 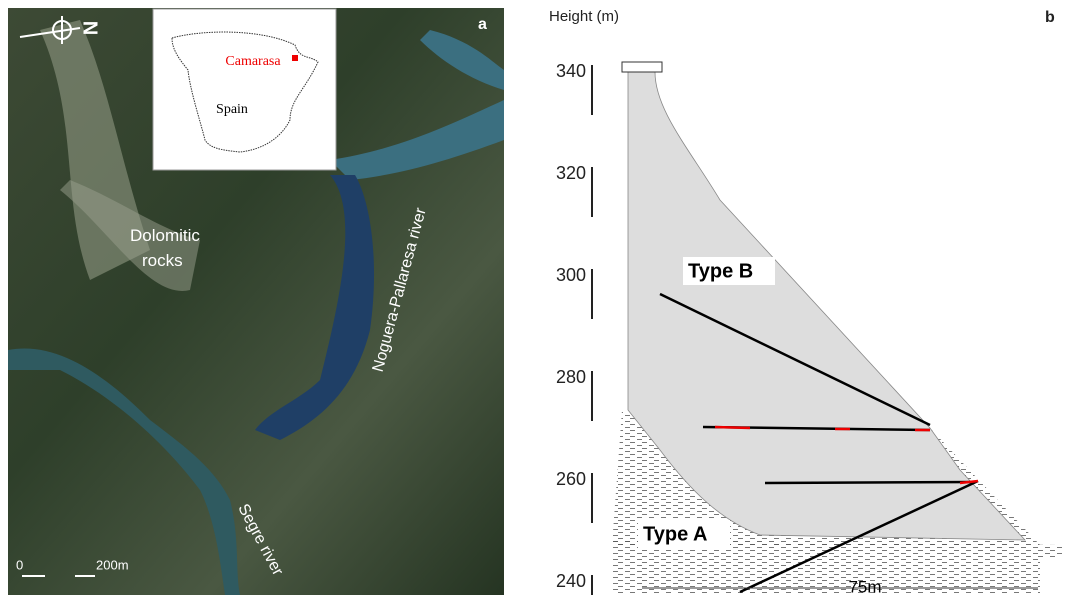 What do you see at coordinates (482, 24) in the screenshot?
I see `panel-label: a` at bounding box center [482, 24].